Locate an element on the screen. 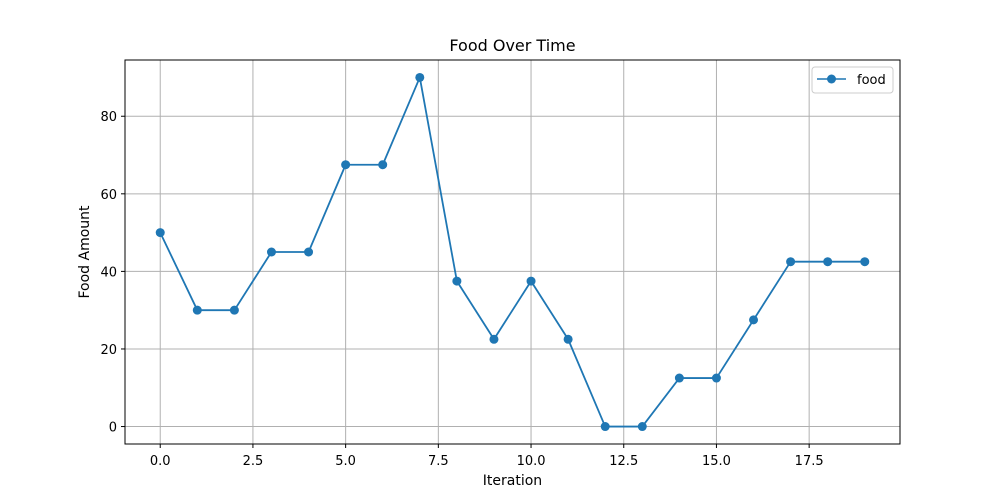 The image size is (1000, 500). x-tick-label: 12.5 is located at coordinates (623, 461).